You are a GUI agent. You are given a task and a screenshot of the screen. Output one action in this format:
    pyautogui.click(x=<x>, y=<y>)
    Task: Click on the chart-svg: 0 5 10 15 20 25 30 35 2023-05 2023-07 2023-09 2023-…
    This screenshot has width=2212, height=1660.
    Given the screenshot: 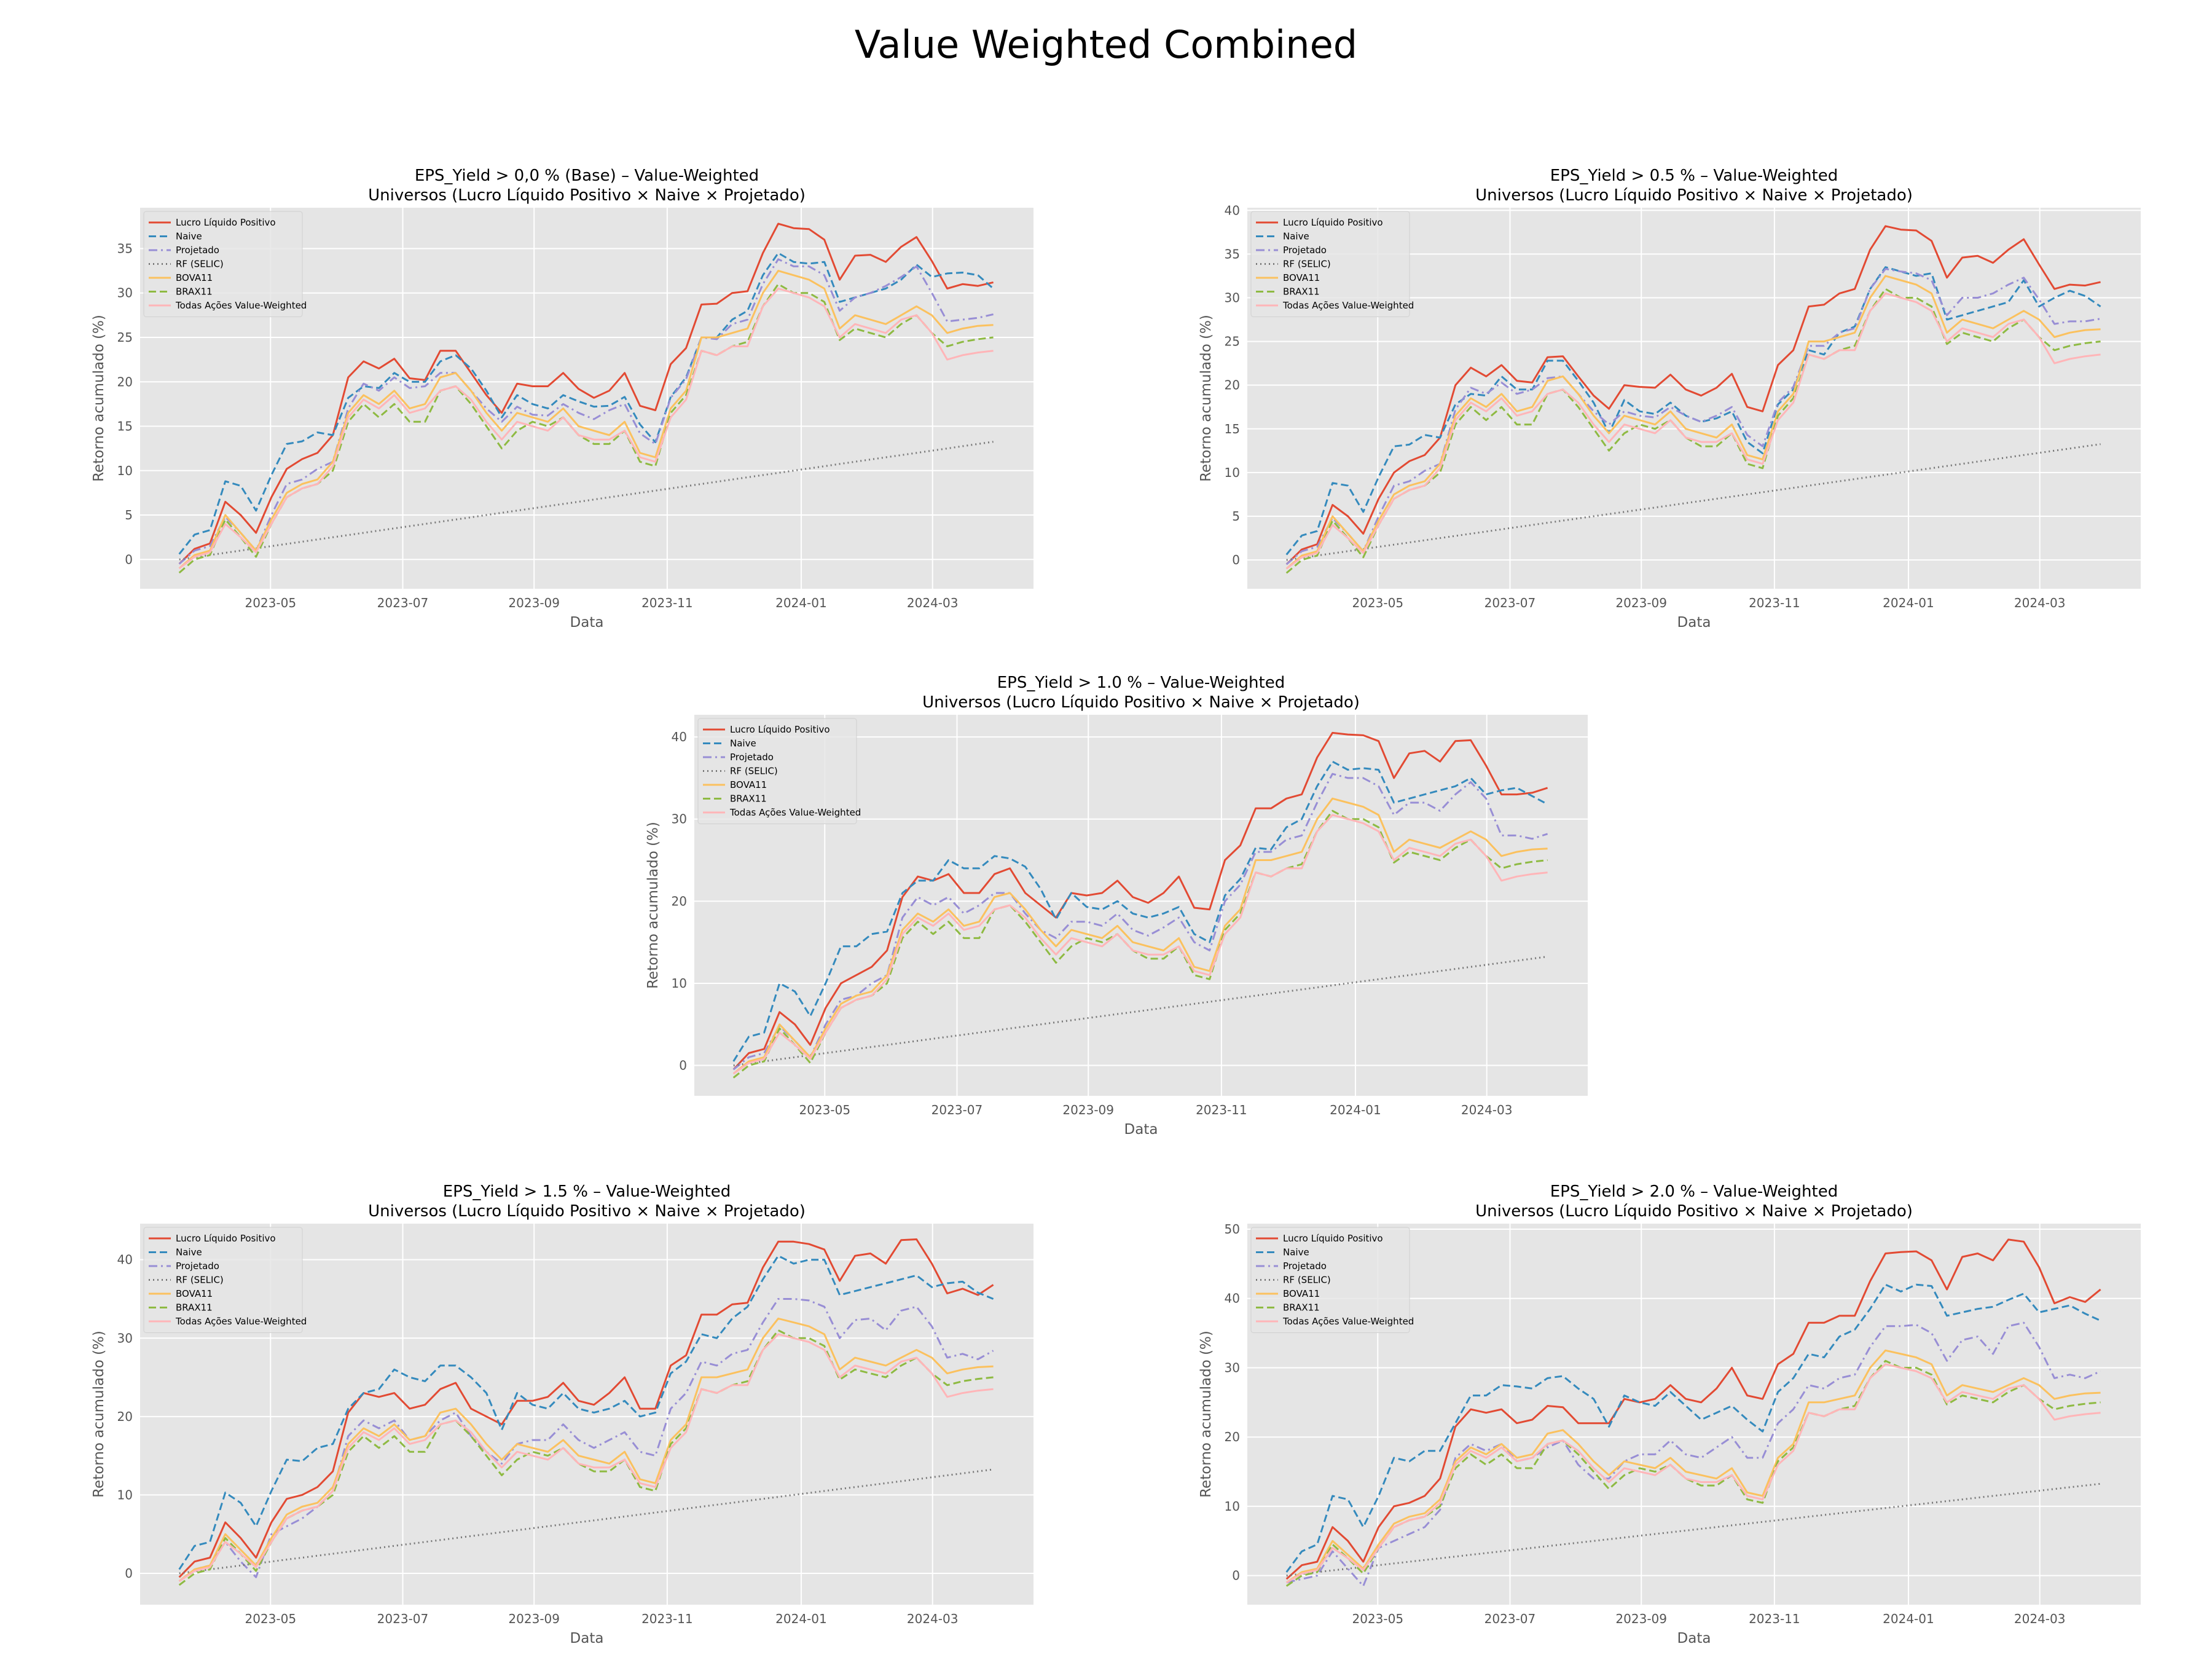 What is the action you would take?
    pyautogui.click(x=562, y=399)
    